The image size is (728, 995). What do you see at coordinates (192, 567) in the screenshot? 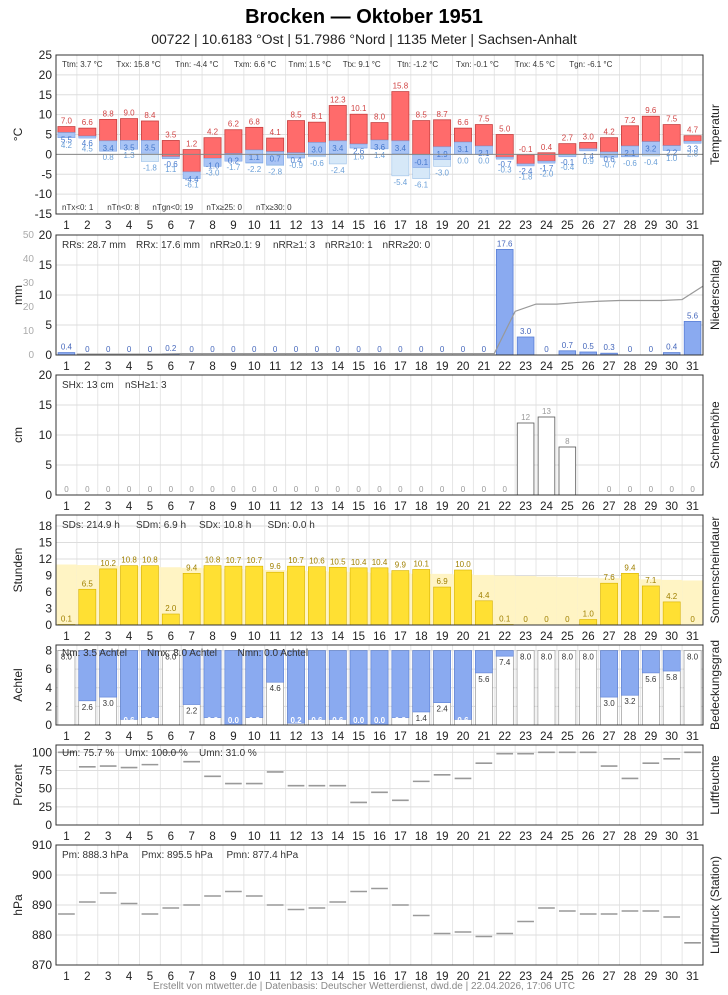
I see `sun-label: 9.4` at bounding box center [192, 567].